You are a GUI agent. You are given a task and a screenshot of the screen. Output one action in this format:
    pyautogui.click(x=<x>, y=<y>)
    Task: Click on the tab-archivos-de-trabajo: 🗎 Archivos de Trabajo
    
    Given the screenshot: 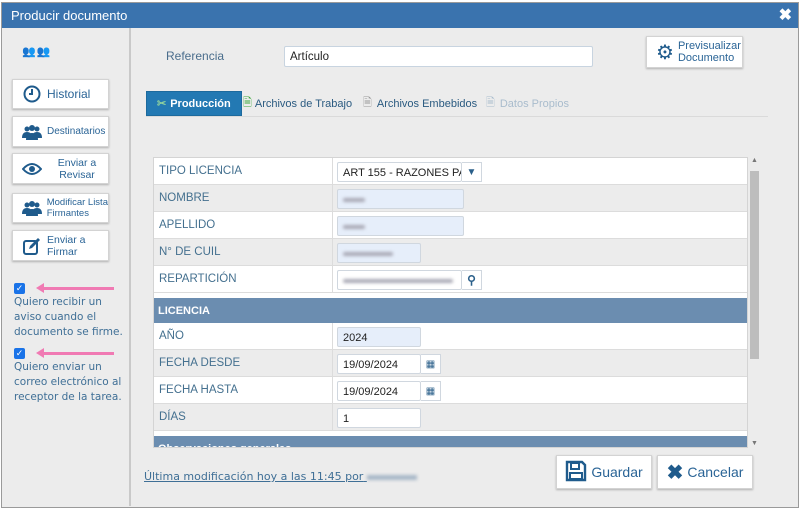 What is the action you would take?
    pyautogui.click(x=297, y=103)
    